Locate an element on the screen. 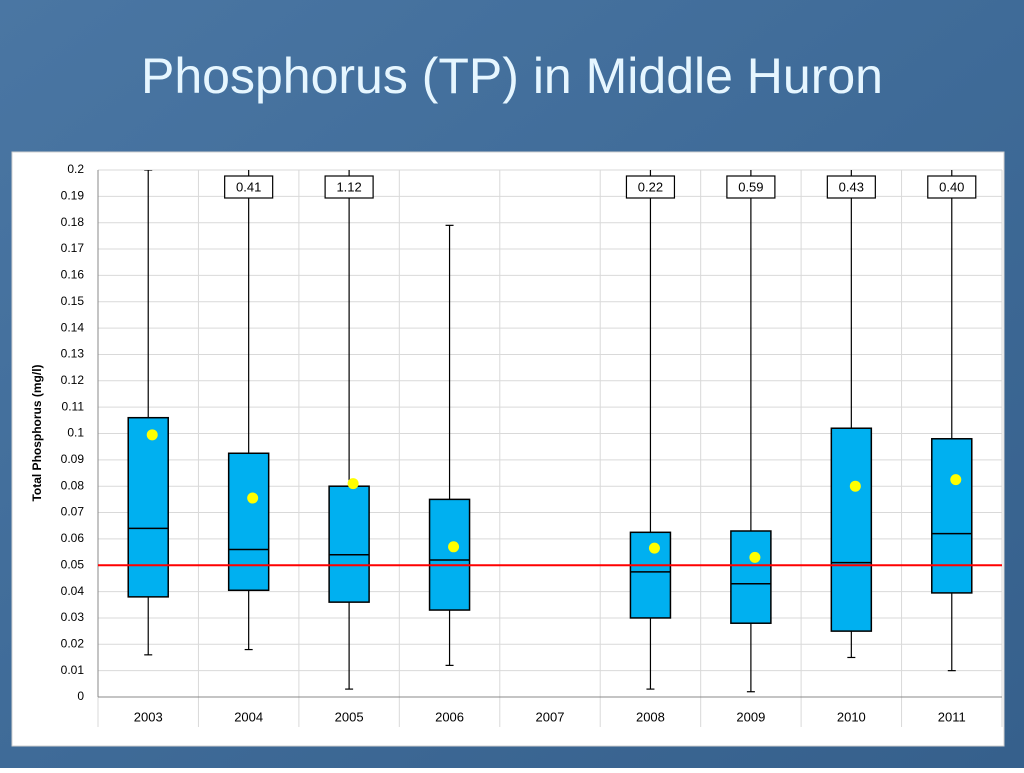 The image size is (1024, 773). x-tick-label: 2003 is located at coordinates (148, 716).